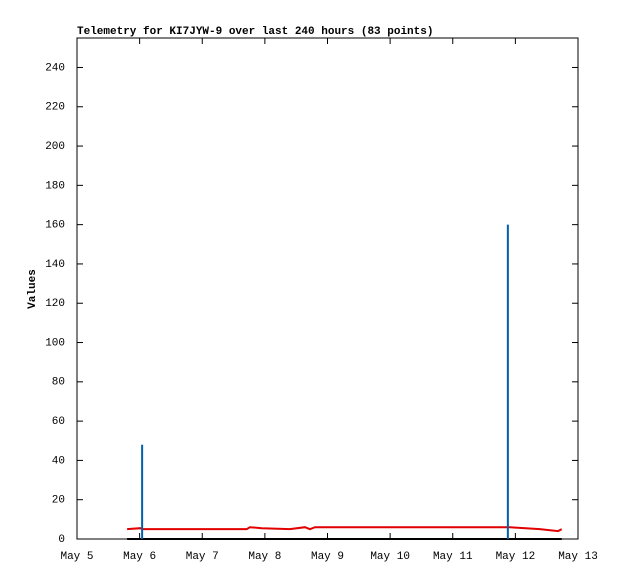  What do you see at coordinates (264, 557) in the screenshot?
I see `x-tick-label: May 8` at bounding box center [264, 557].